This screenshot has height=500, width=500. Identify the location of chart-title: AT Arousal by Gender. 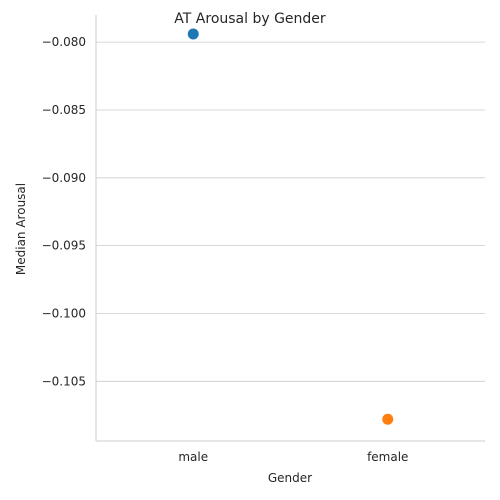
(250, 19).